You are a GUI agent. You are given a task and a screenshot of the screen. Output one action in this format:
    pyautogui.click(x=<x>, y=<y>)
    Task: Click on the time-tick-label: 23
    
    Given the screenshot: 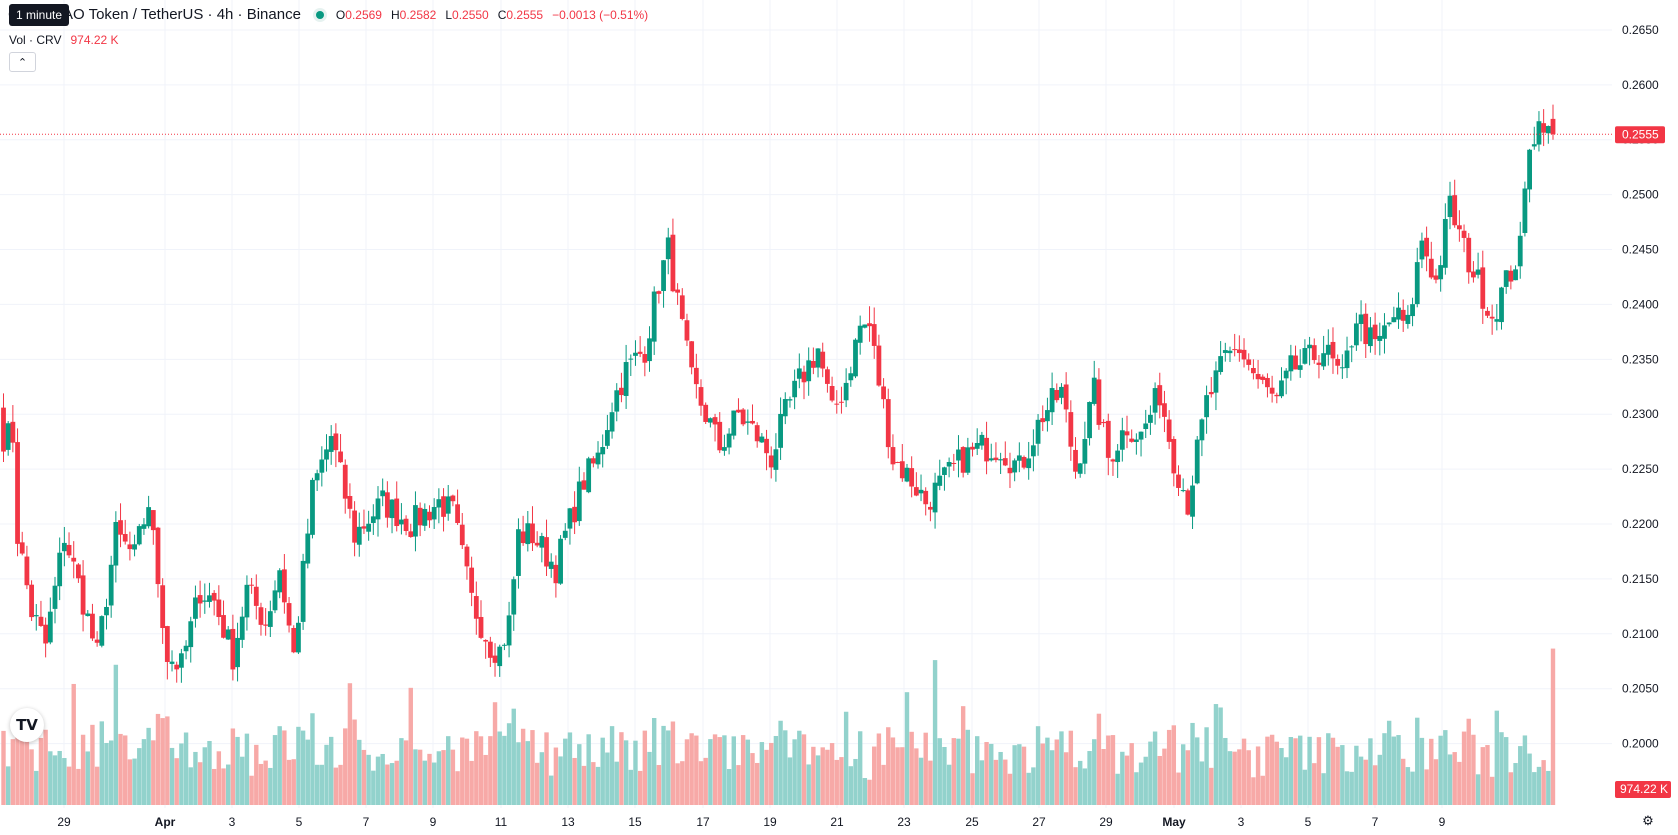 What is the action you would take?
    pyautogui.click(x=904, y=822)
    